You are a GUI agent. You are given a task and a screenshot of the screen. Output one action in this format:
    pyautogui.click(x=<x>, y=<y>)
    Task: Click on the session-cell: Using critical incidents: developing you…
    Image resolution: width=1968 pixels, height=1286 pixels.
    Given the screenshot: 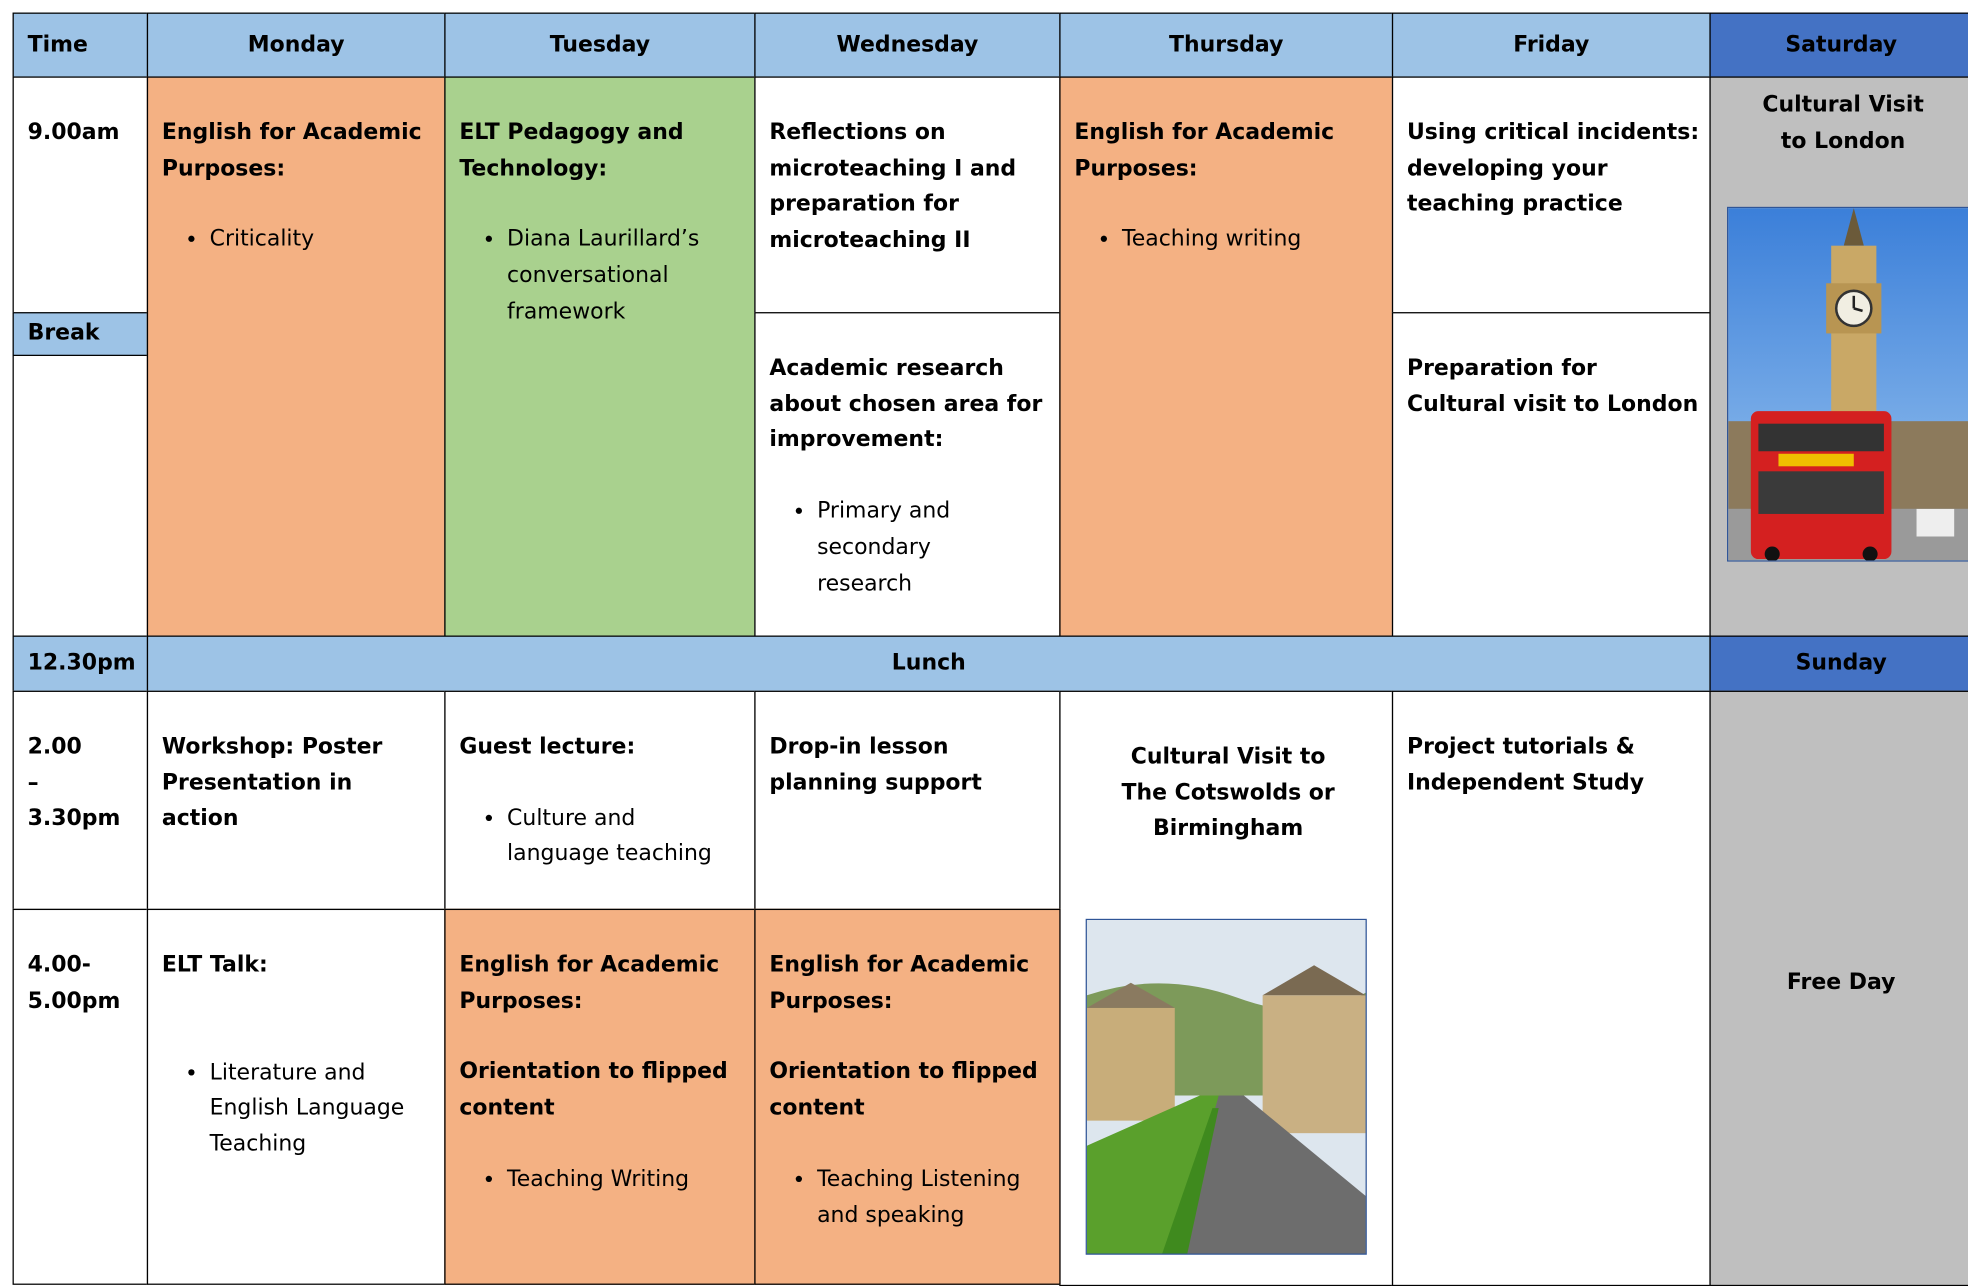 What is the action you would take?
    pyautogui.click(x=1551, y=195)
    